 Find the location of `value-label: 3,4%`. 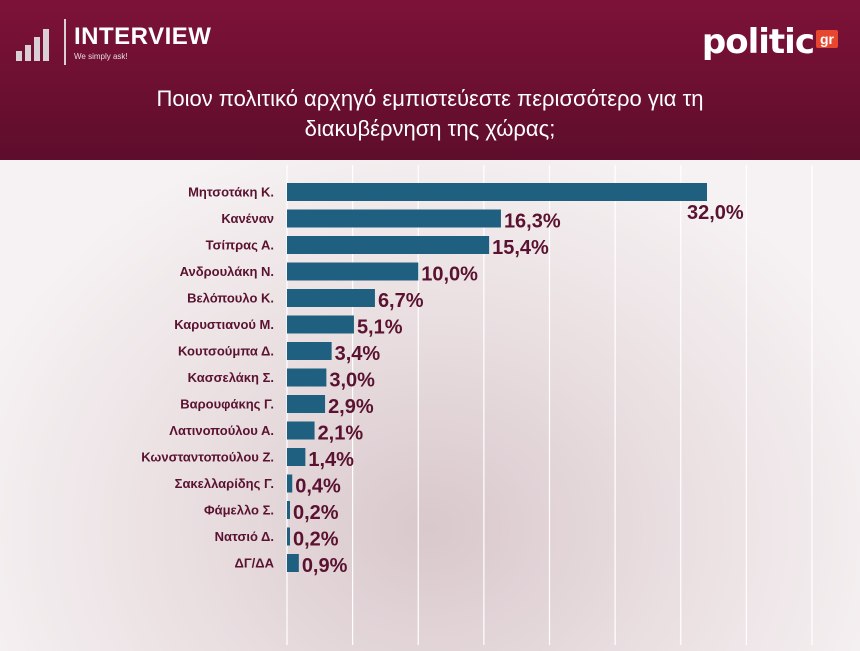

value-label: 3,4% is located at coordinates (358, 354).